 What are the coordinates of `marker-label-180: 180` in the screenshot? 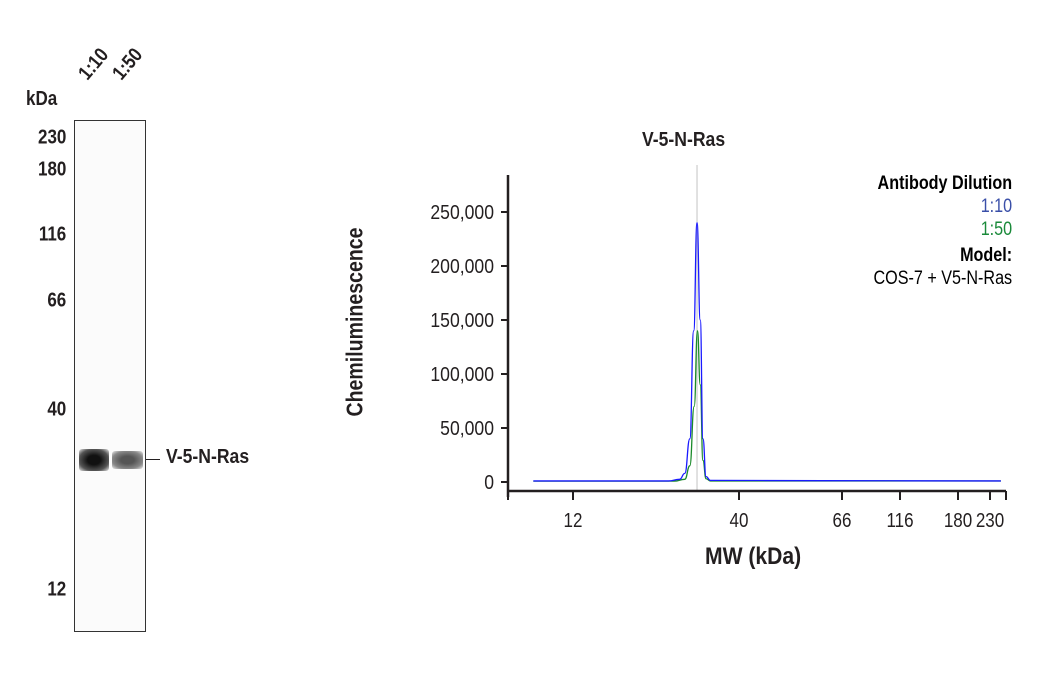 It's located at (51, 169).